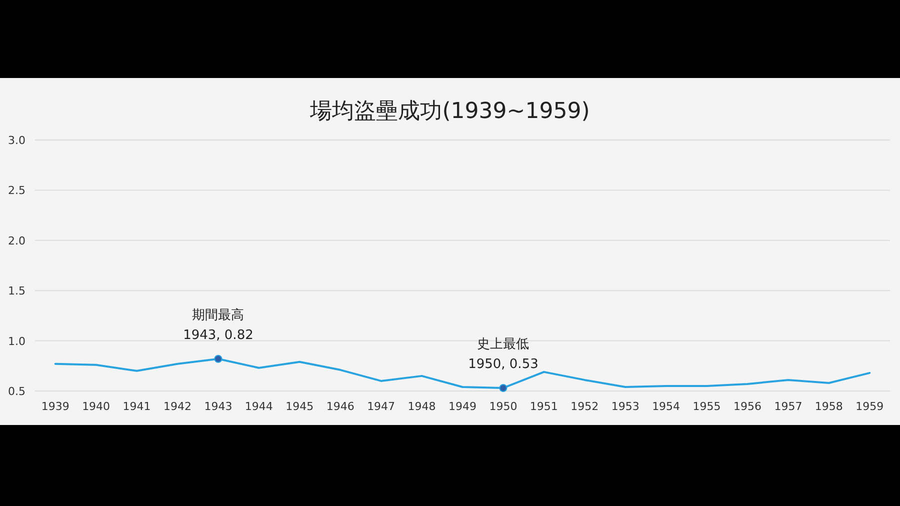 The image size is (900, 506). I want to click on x-tick-label: 1942, so click(178, 406).